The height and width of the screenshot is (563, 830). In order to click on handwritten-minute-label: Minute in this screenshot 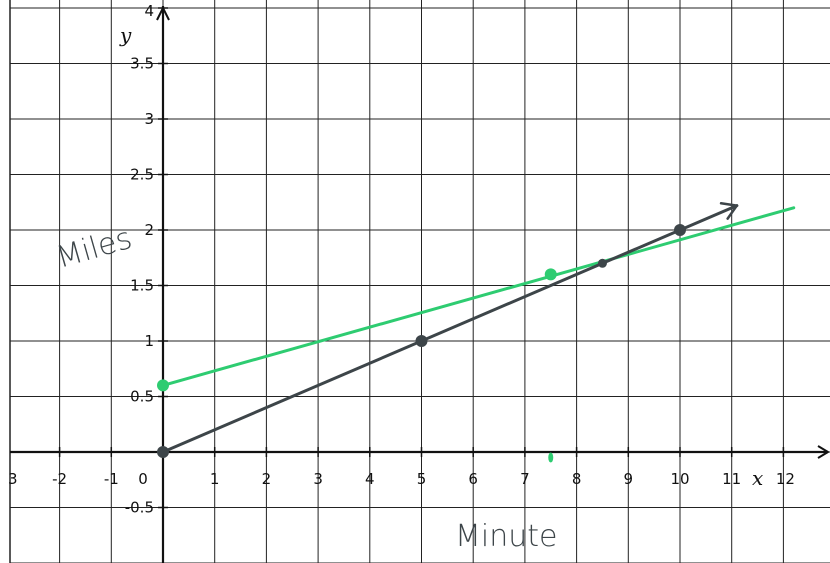, I will do `click(506, 536)`.